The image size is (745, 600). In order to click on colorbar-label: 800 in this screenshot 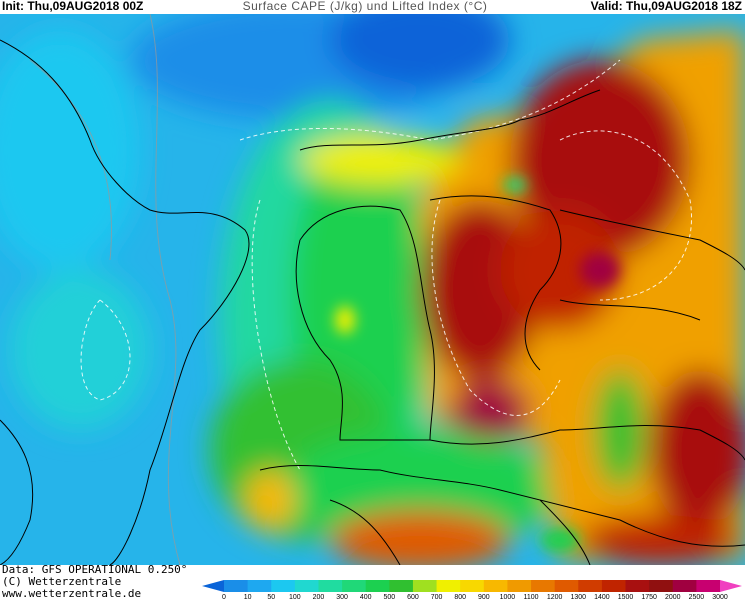, I will do `click(460, 597)`.